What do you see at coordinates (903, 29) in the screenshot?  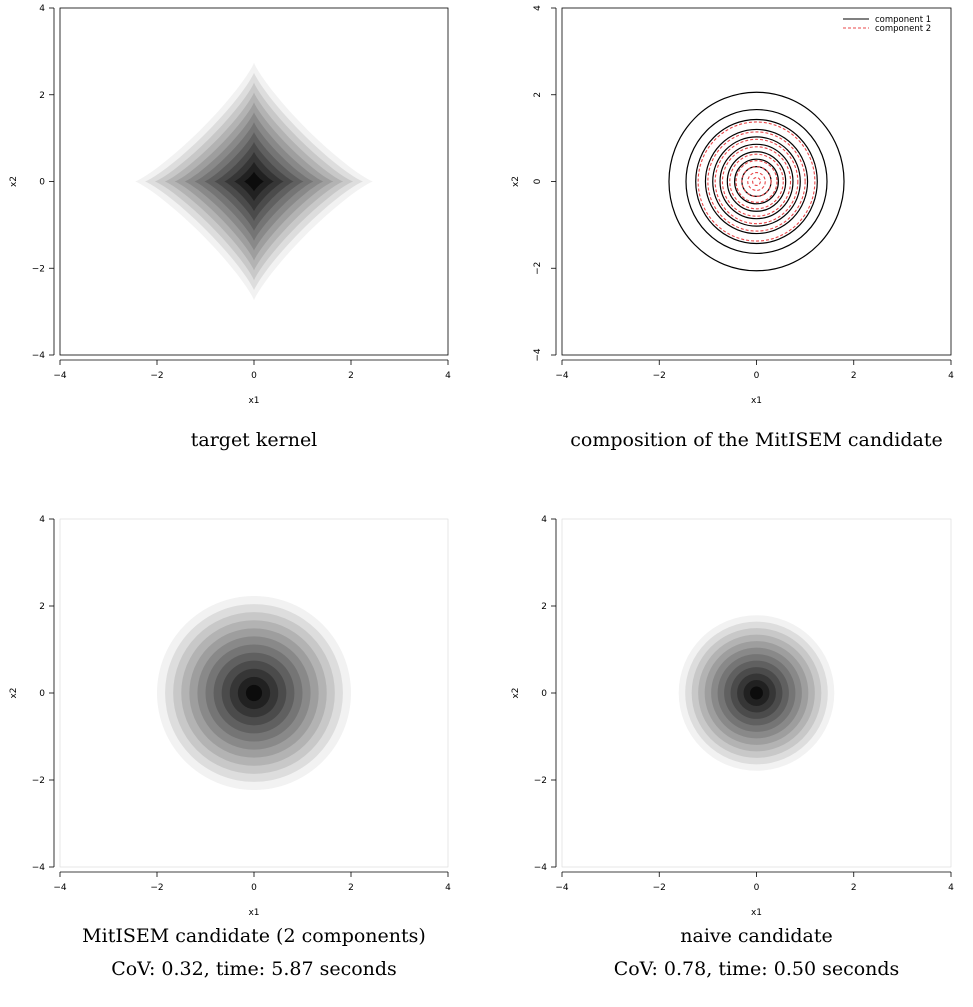 I see `legend-label: component 2` at bounding box center [903, 29].